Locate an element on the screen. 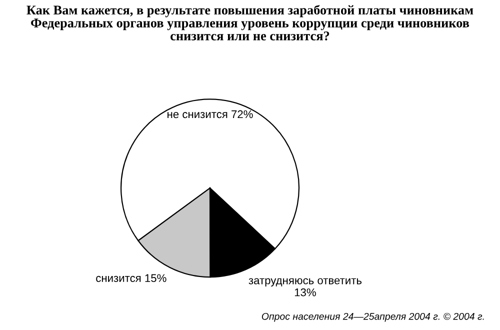 The image size is (500, 330). slice-label: снизится 15% is located at coordinates (131, 278).